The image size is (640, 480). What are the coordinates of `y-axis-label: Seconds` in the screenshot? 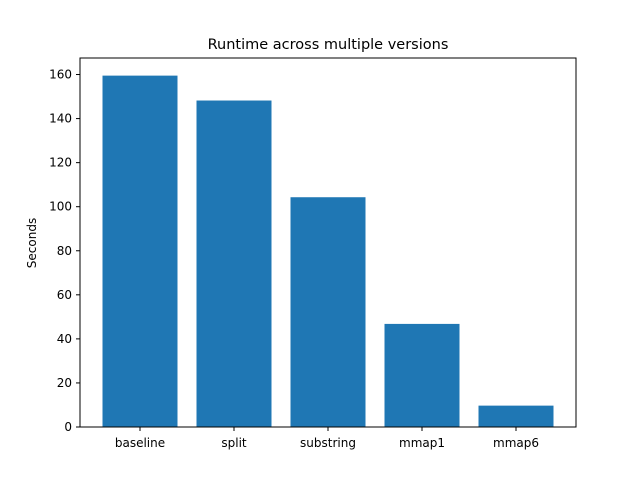 It's located at (32, 243).